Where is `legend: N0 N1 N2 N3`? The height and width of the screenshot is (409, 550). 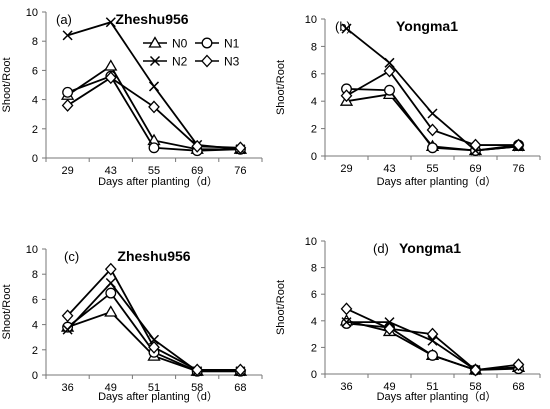
legend: N0 N1 N2 N3 is located at coordinates (191, 52).